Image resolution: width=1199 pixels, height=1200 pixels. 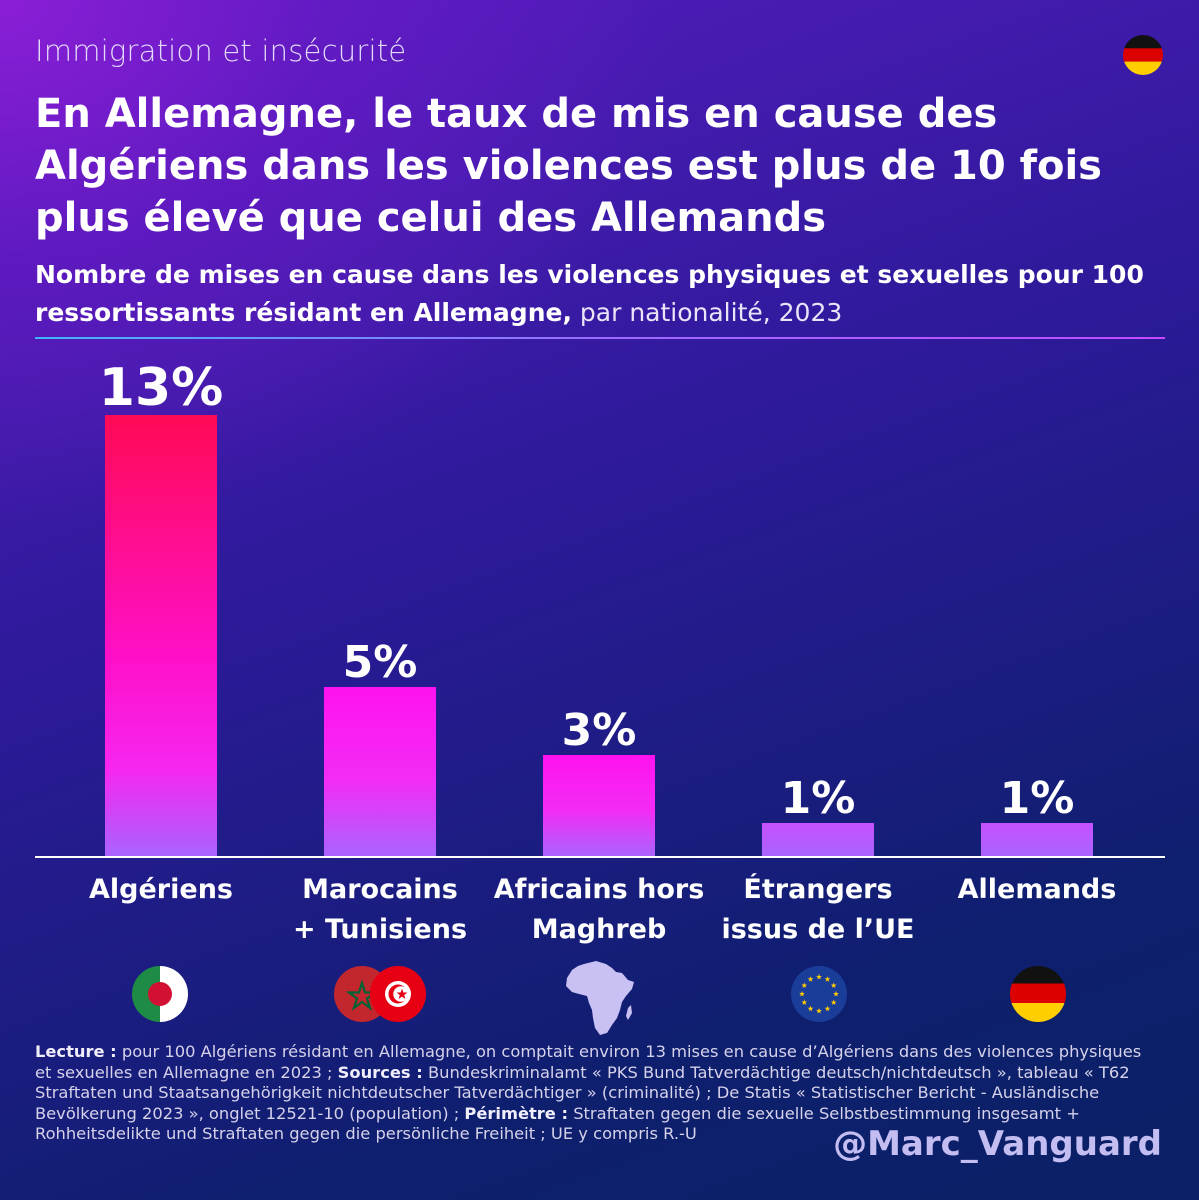 I want to click on category-label-2: Marocains + Tunisiens, so click(x=380, y=910).